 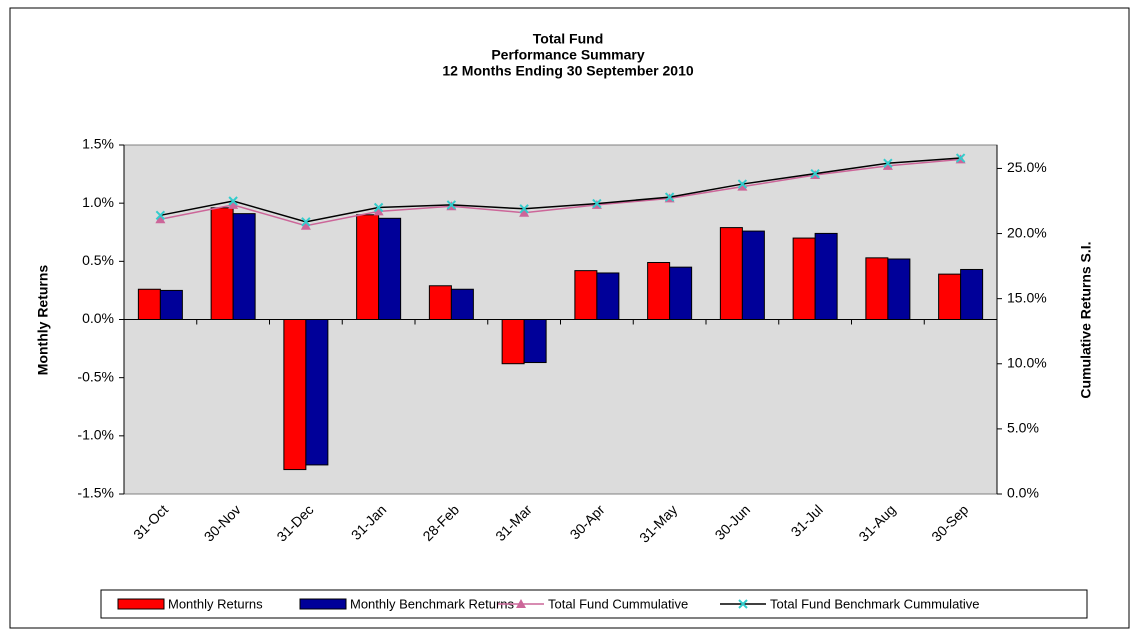 I want to click on legend-box, so click(x=594, y=604).